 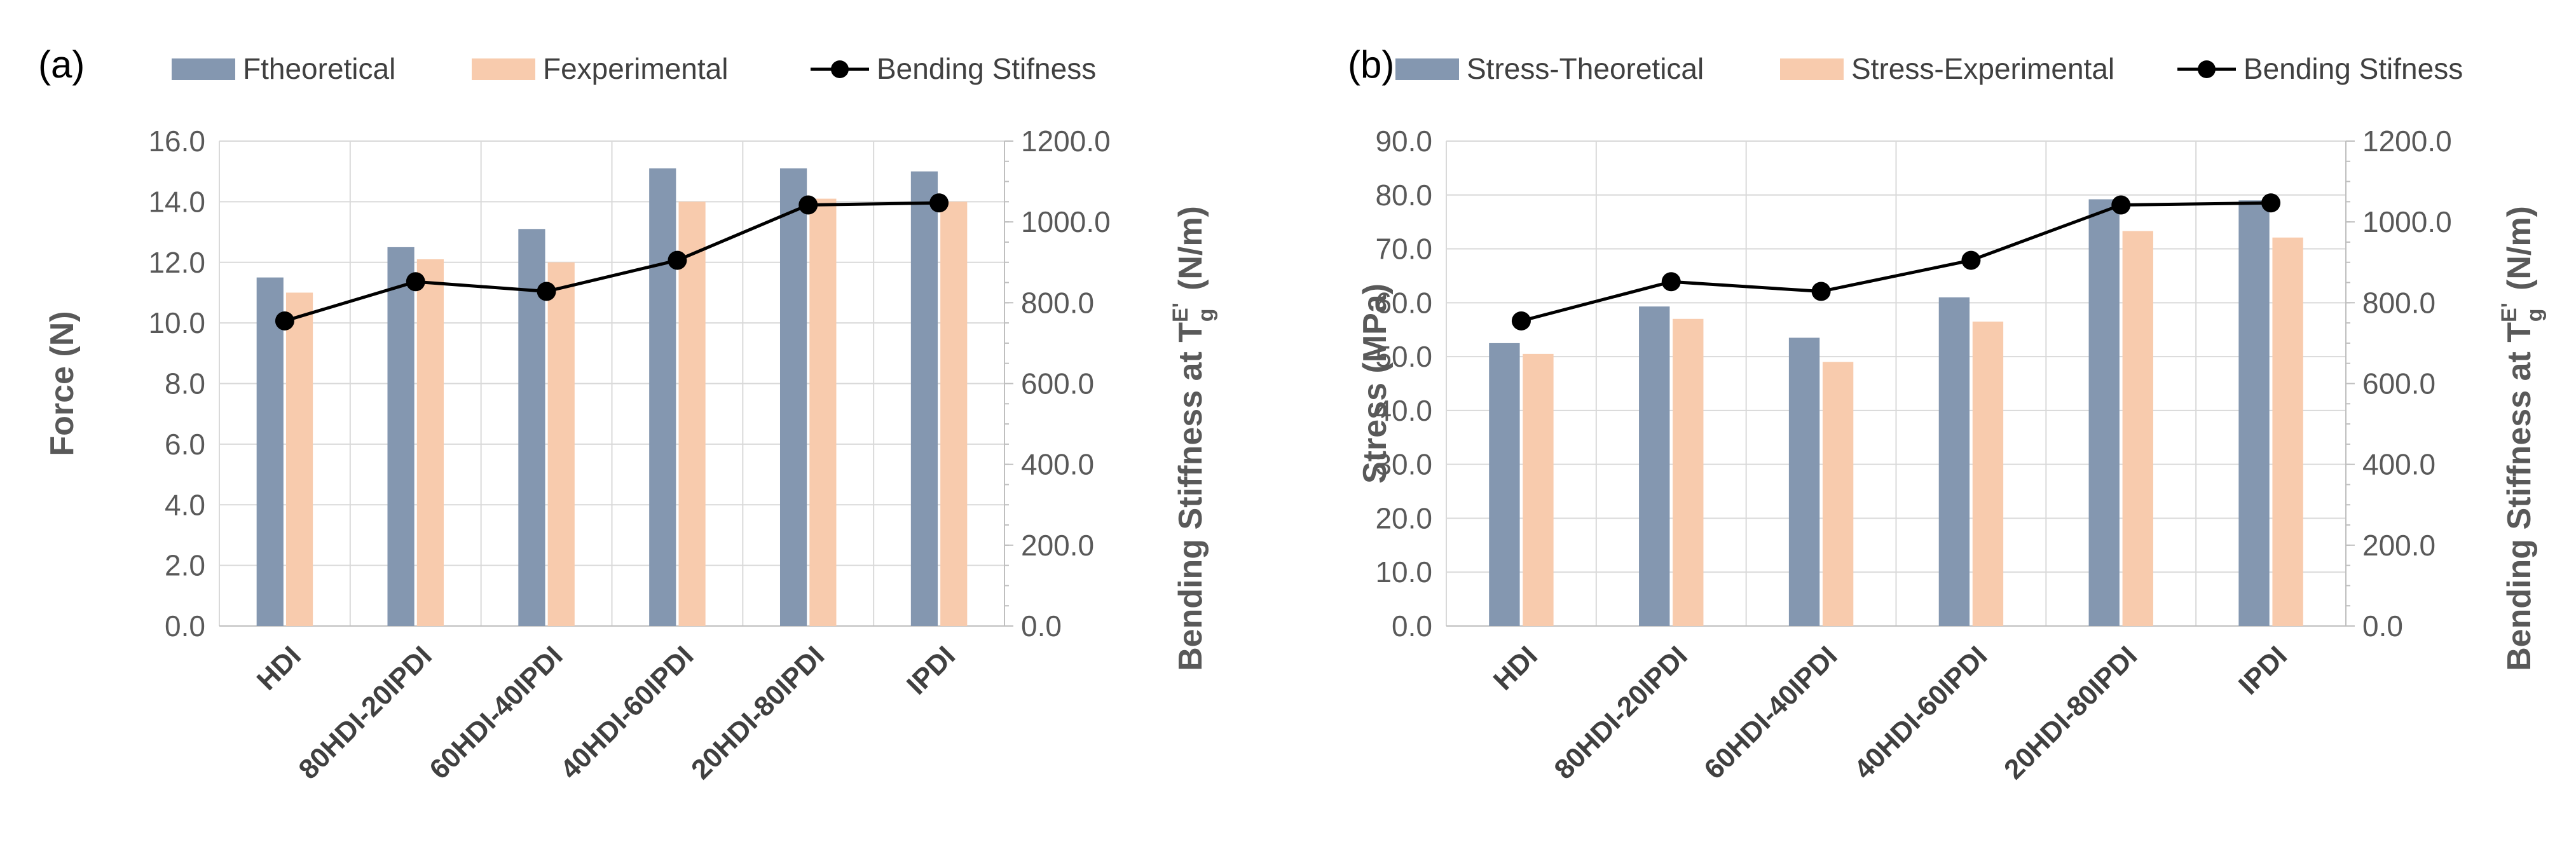 What do you see at coordinates (1193, 438) in the screenshot?
I see `y2-axis-title: Bending Stiffness at TE'g (N/m)` at bounding box center [1193, 438].